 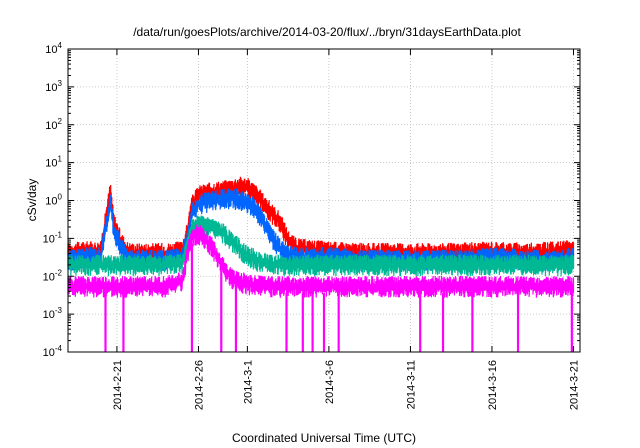 I want to click on y-tick-labels: 10⁻⁴ 10⁻³ 10⁻² 10⁻¹ 10⁰ 10¹ 10² 10³ 10⁴, so click(x=53, y=200).